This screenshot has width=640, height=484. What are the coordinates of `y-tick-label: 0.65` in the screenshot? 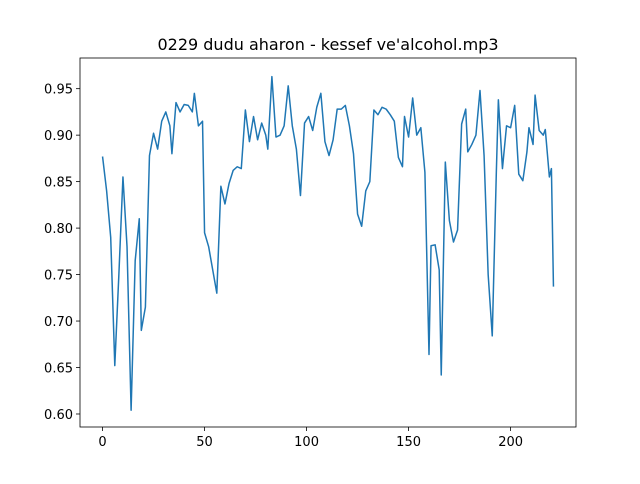 It's located at (58, 369).